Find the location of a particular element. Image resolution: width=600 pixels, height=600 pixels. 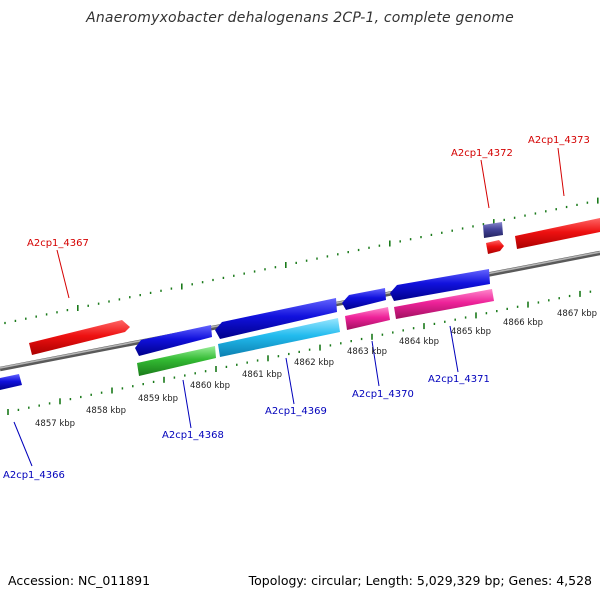

label-a2cp1-4369: A2cp1_4369 is located at coordinates (296, 411).